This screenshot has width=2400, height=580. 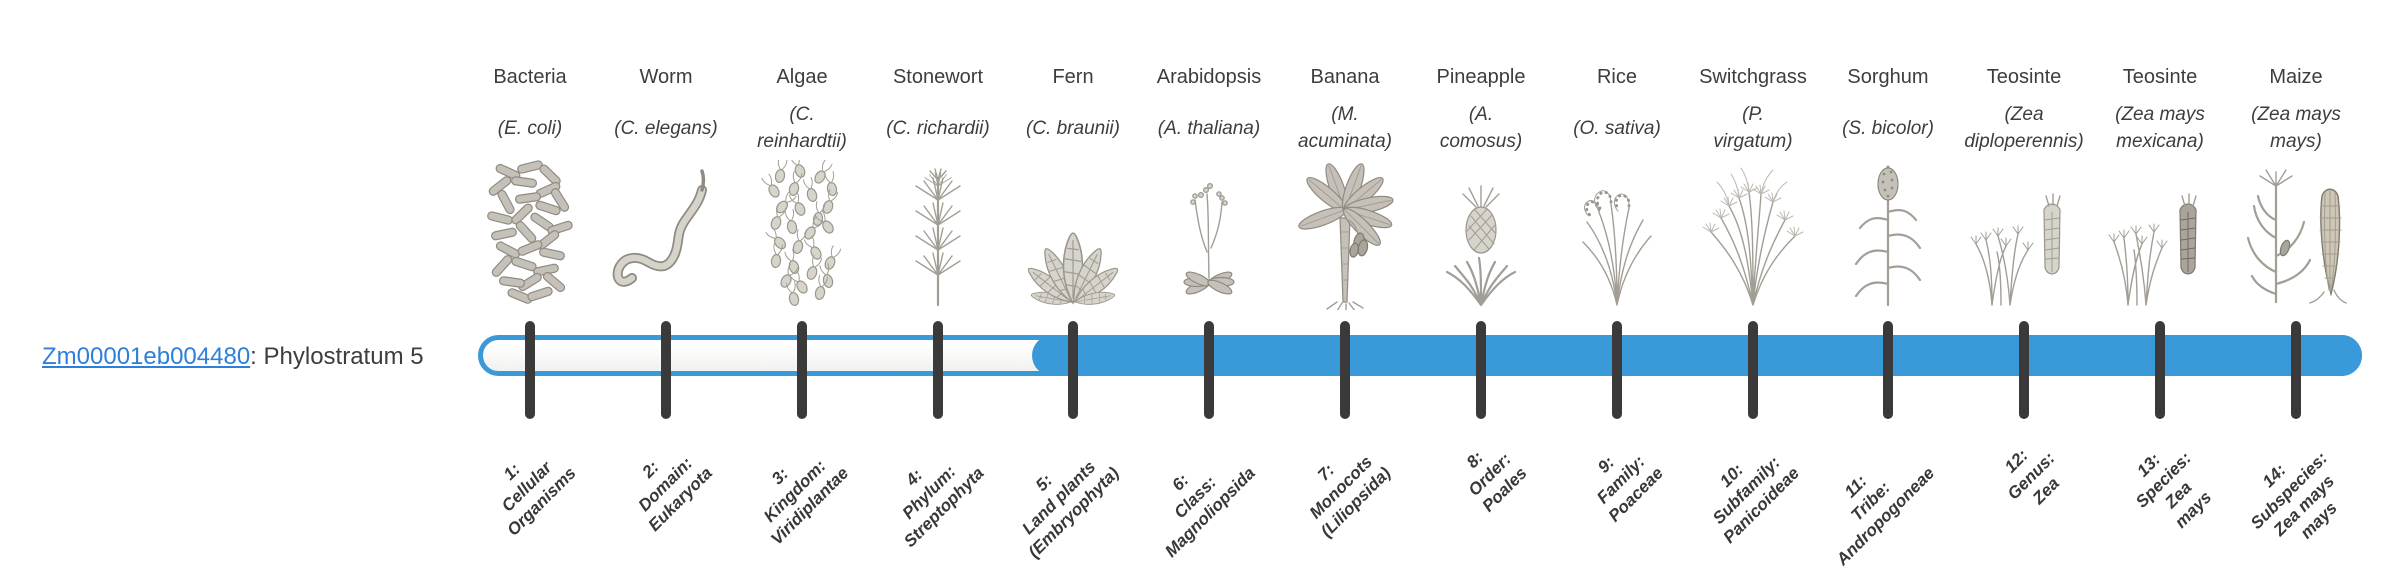 I want to click on gene-label: Zm00001eb004480: Phylostratum 5, so click(x=233, y=357).